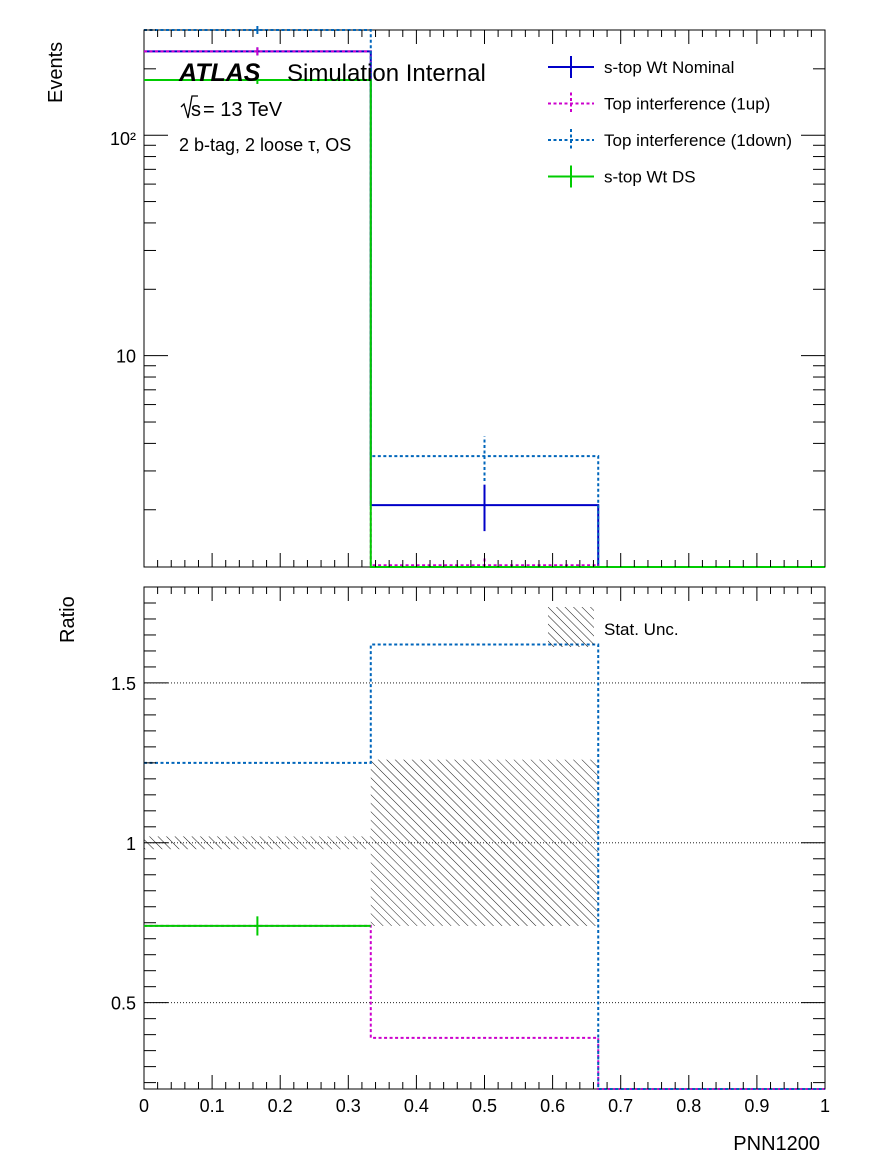 Image resolution: width=896 pixels, height=1172 pixels. What do you see at coordinates (641, 629) in the screenshot?
I see `stat-unc-legend-label: Stat. Unc.` at bounding box center [641, 629].